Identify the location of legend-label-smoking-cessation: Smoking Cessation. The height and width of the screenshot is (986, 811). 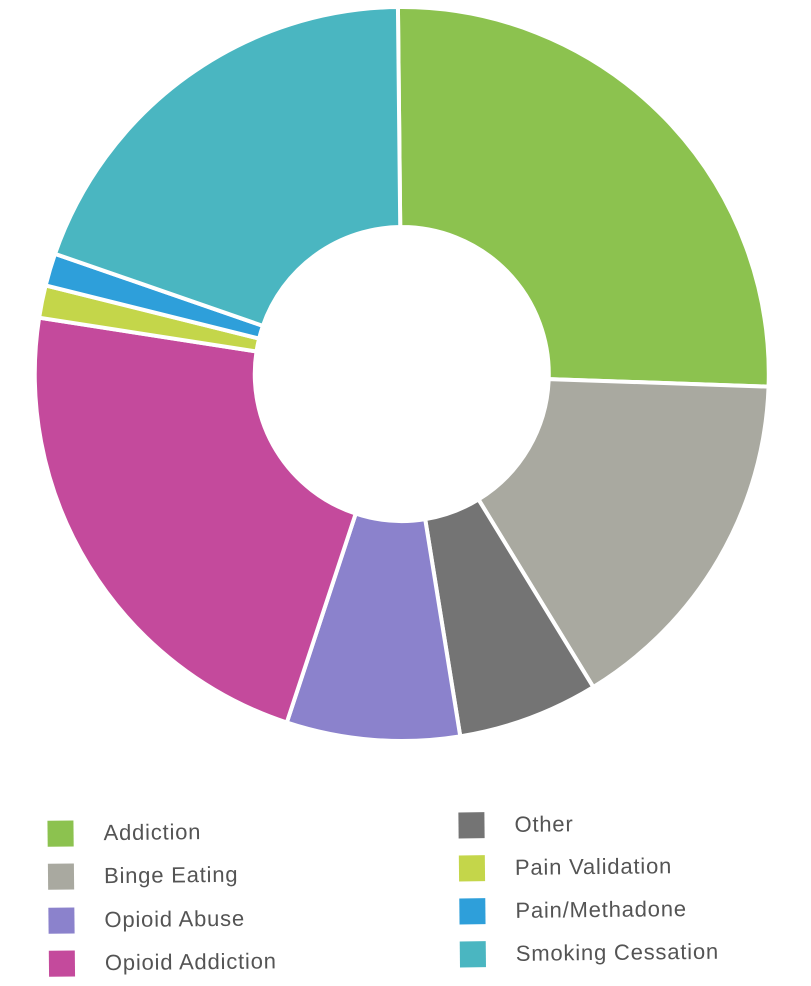
(617, 952).